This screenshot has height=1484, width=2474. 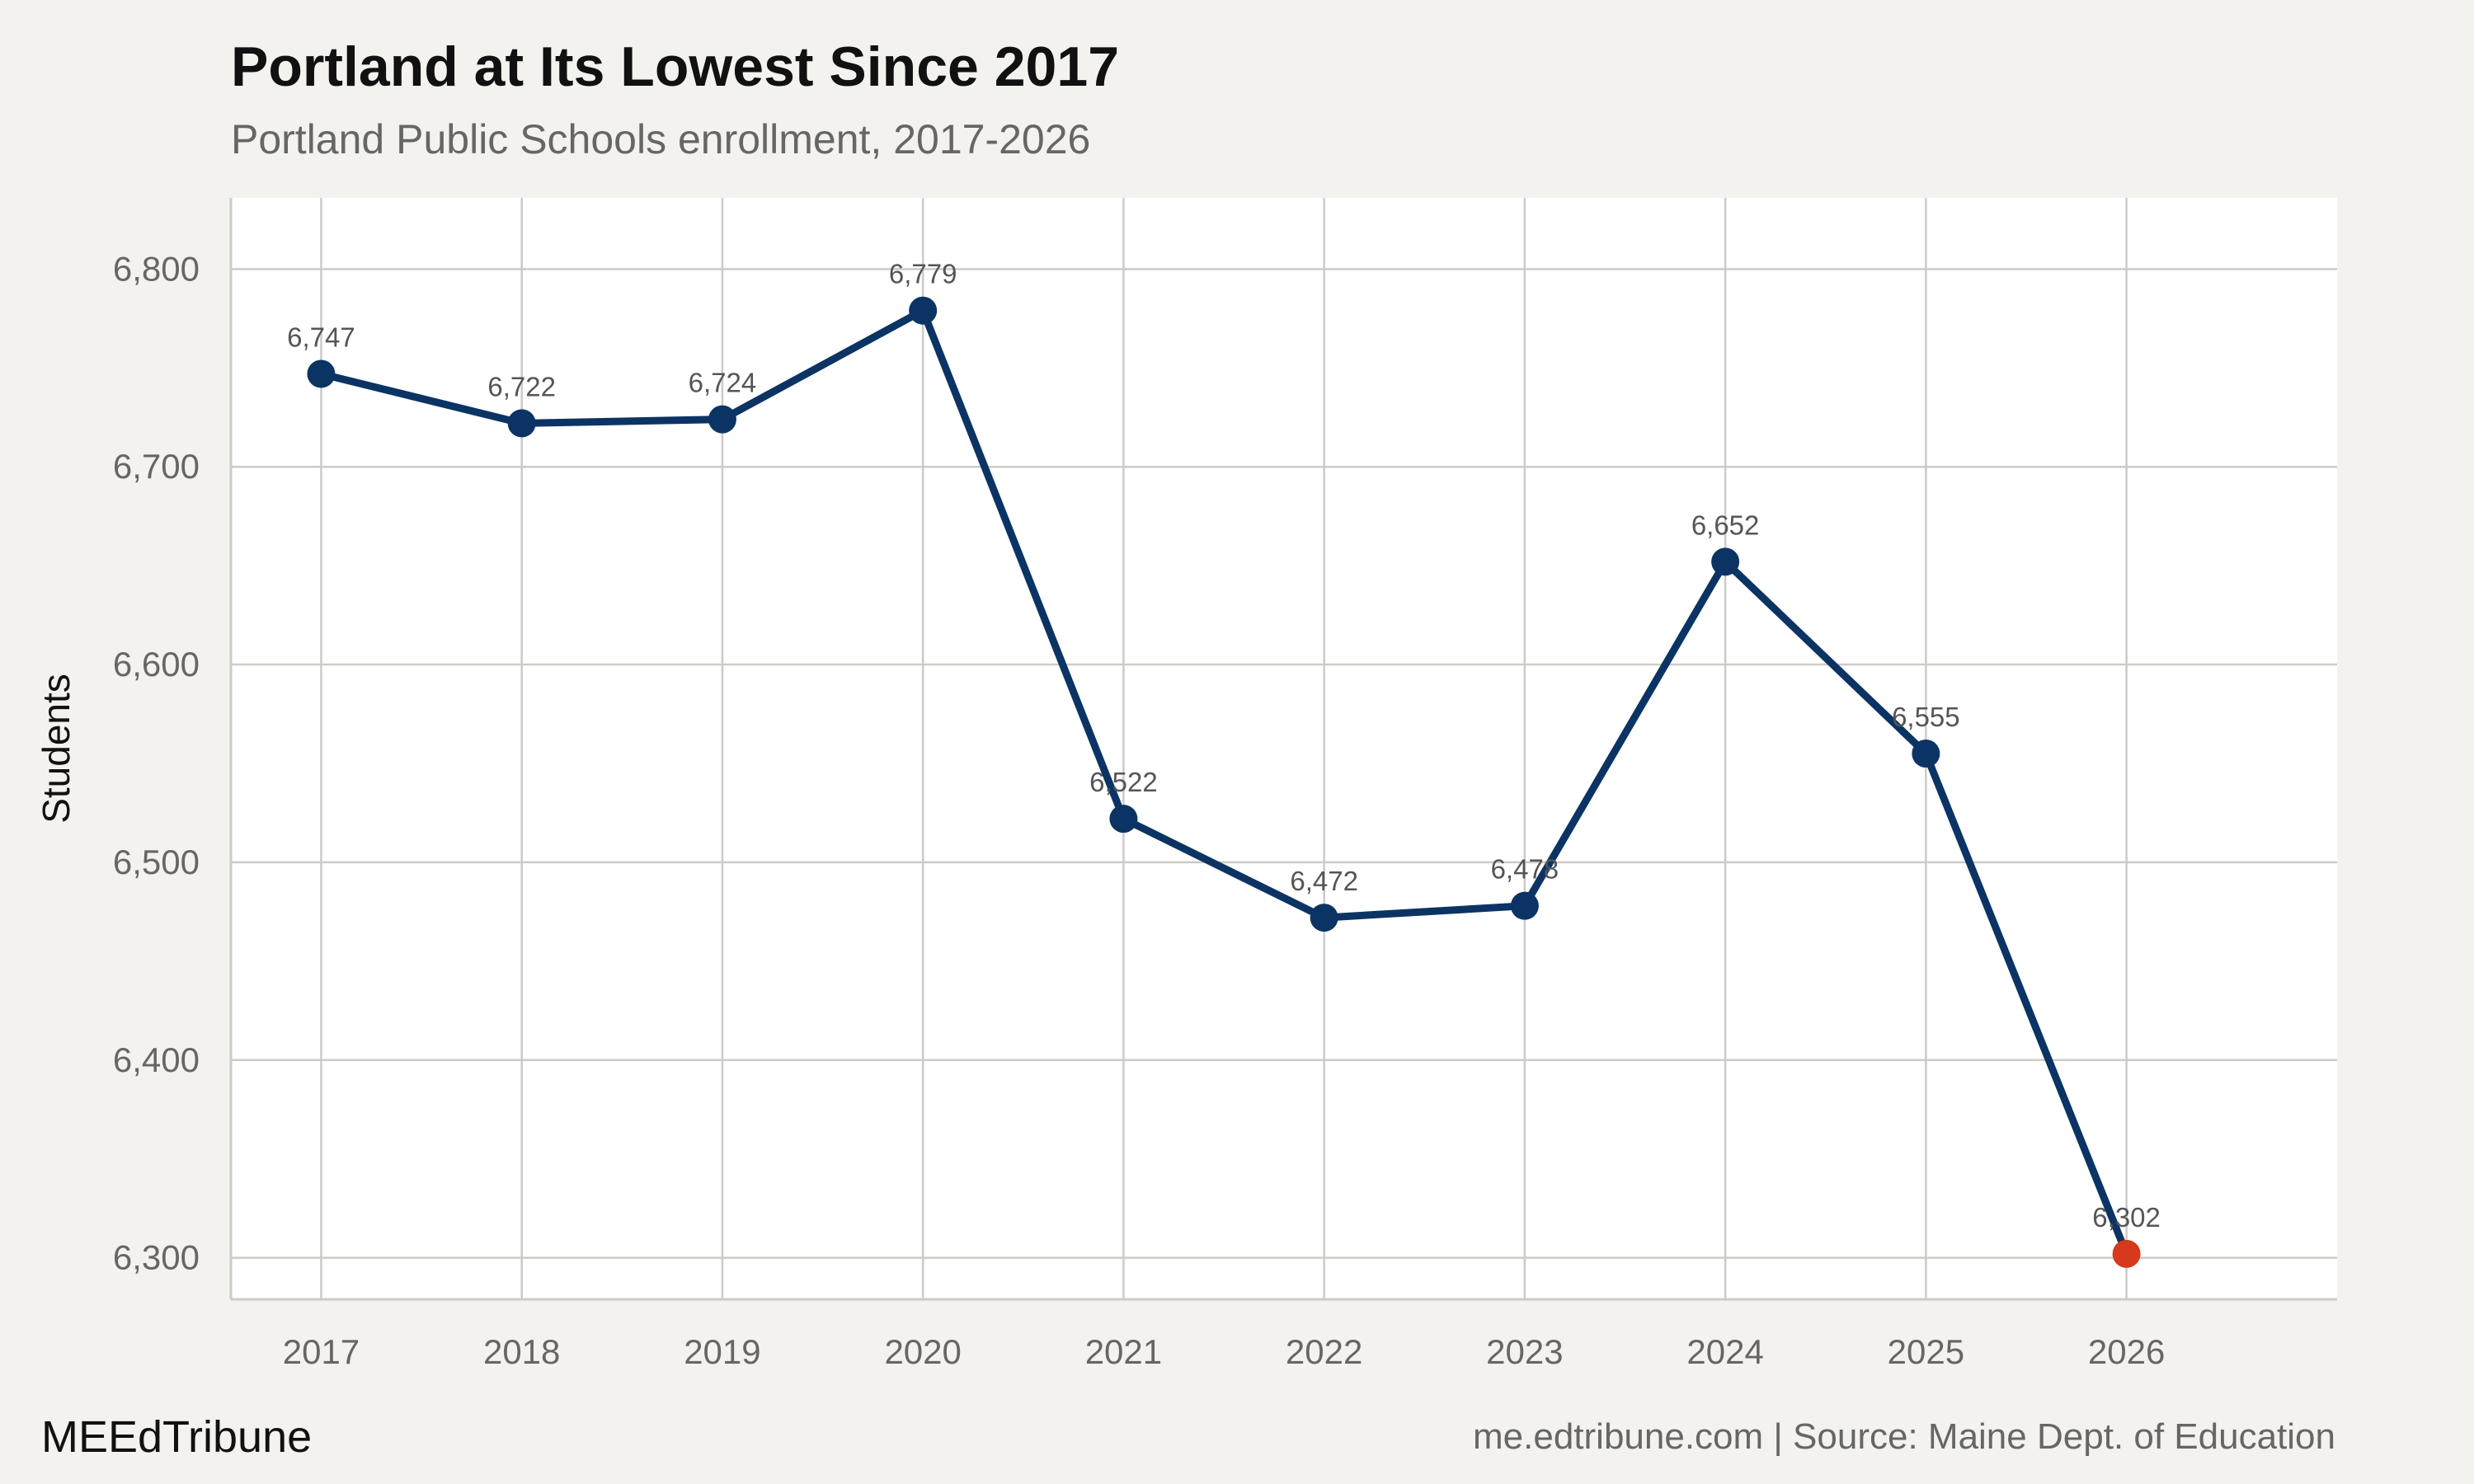 I want to click on data-label: 6,522, so click(x=1123, y=782).